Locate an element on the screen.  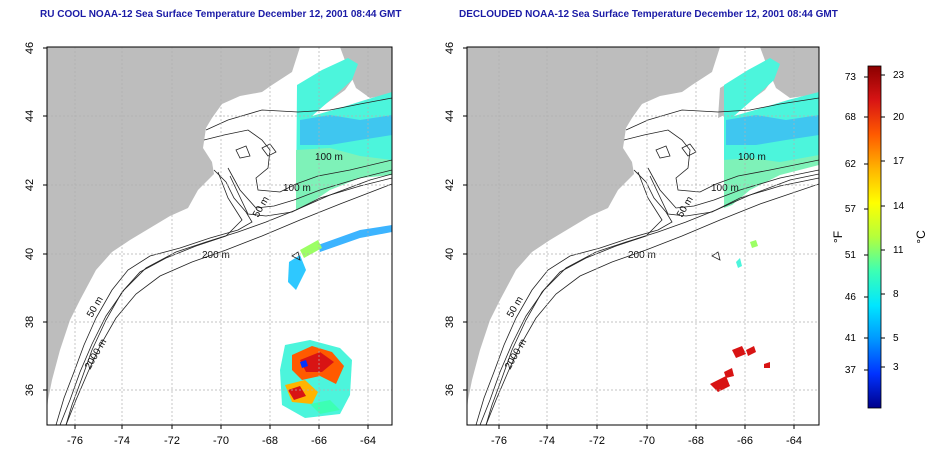
fahrenheit-tick: 57 is located at coordinates (851, 209).